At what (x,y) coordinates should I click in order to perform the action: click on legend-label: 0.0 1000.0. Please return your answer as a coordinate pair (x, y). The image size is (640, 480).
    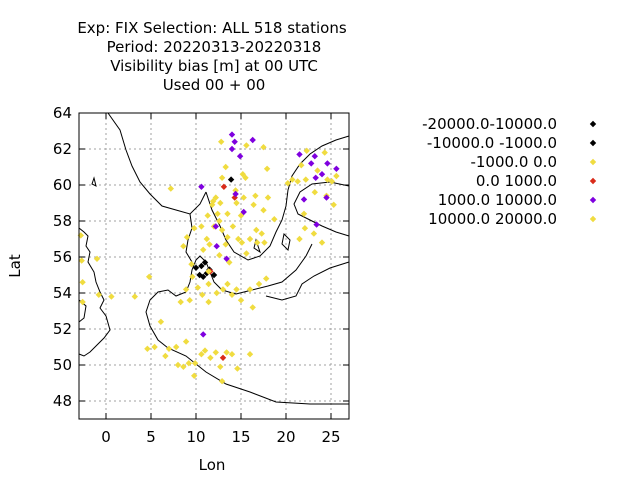
    Looking at the image, I should click on (516, 181).